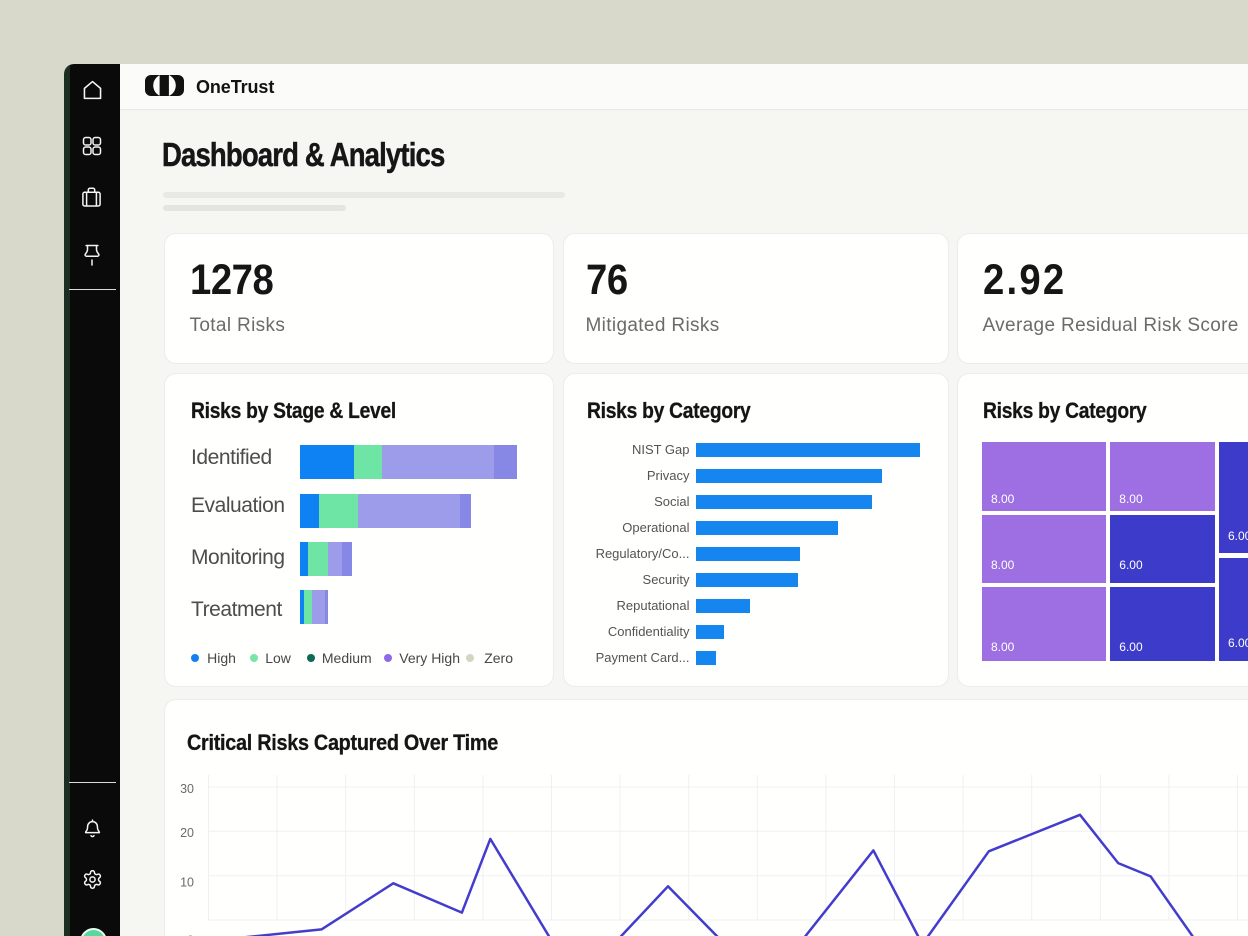 Image resolution: width=1248 pixels, height=936 pixels. Describe the element at coordinates (190, 935) in the screenshot. I see `svg-text: 0` at that location.